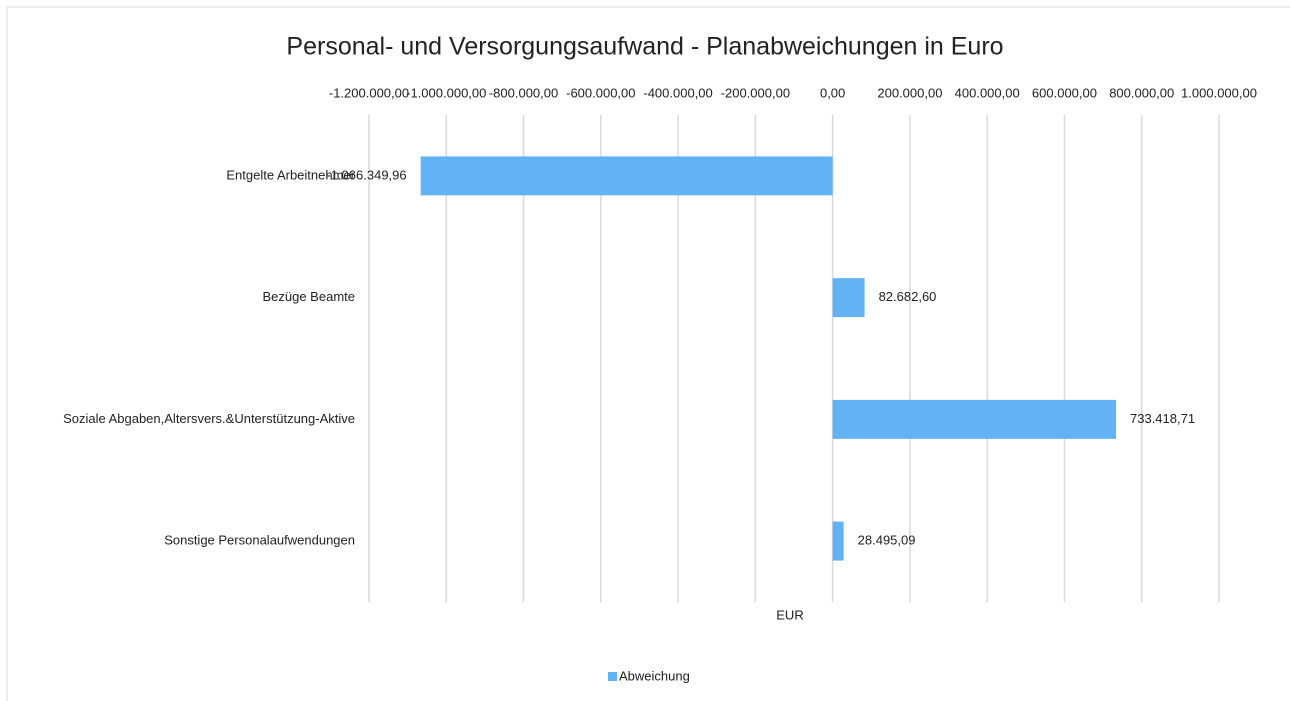 This screenshot has height=701, width=1290. Describe the element at coordinates (1141, 92) in the screenshot. I see `x-tick-label: 800.000,00` at that location.